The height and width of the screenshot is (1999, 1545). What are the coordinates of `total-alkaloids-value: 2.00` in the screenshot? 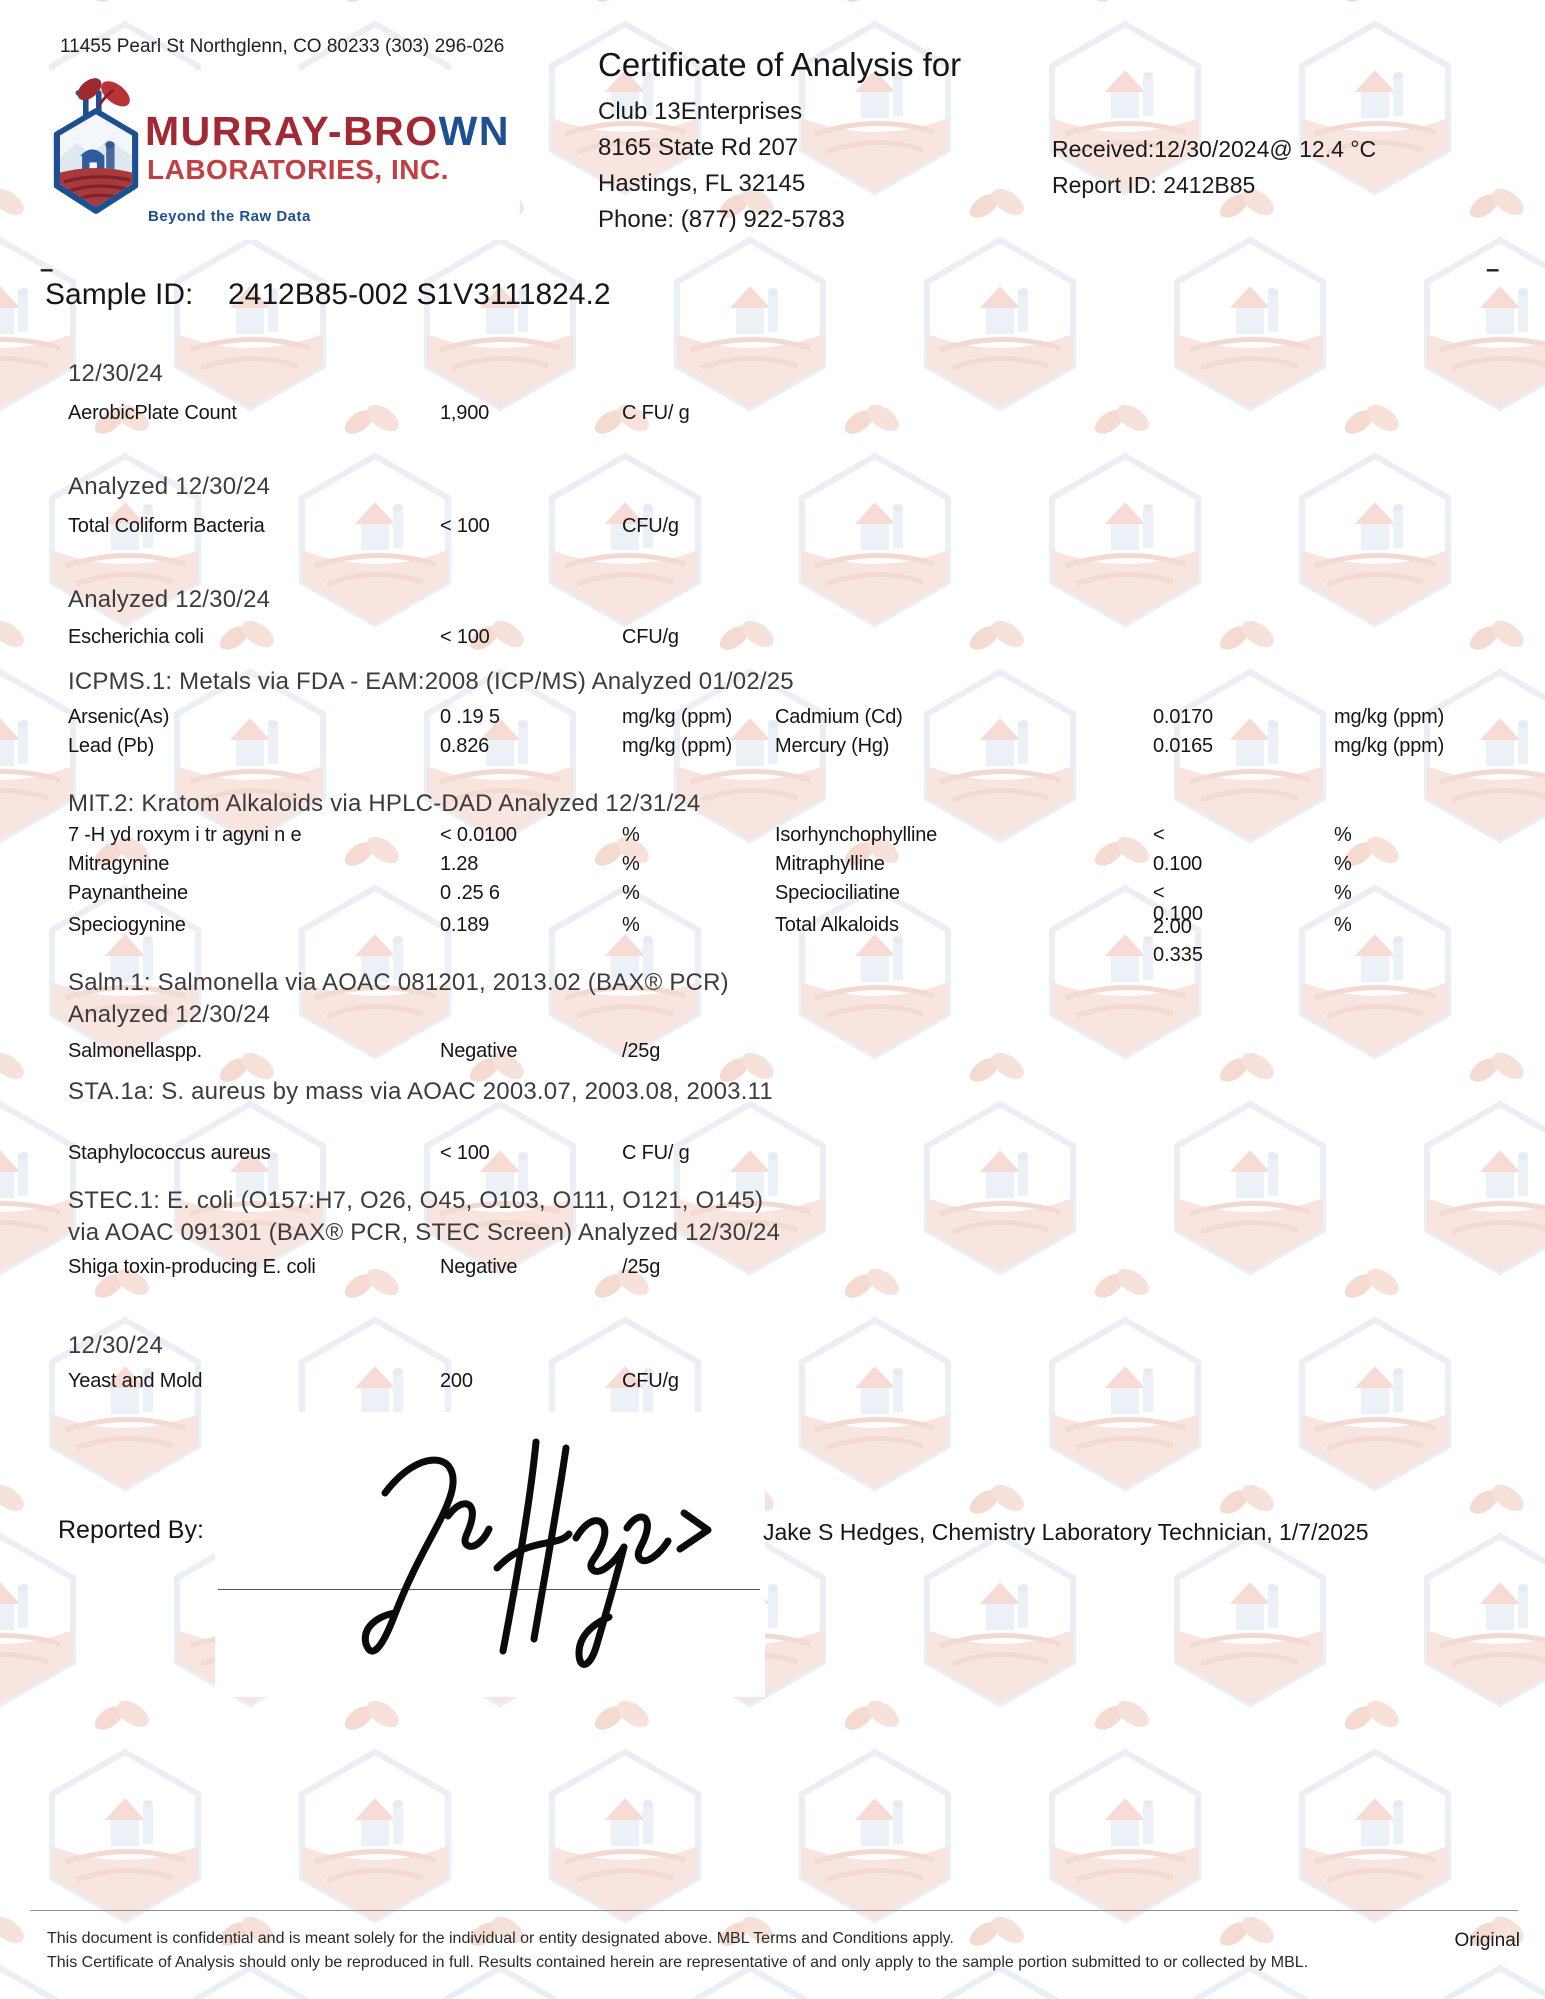 It's located at (1172, 927).